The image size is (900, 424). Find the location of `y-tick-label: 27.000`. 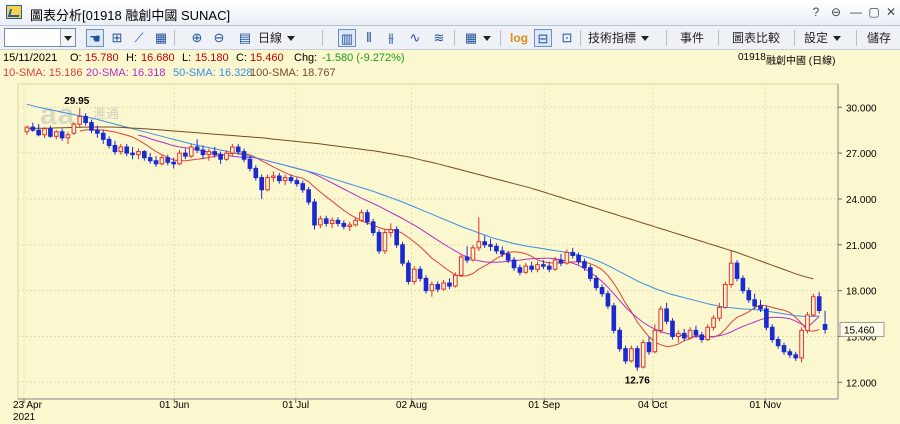

y-tick-label: 27.000 is located at coordinates (861, 154).